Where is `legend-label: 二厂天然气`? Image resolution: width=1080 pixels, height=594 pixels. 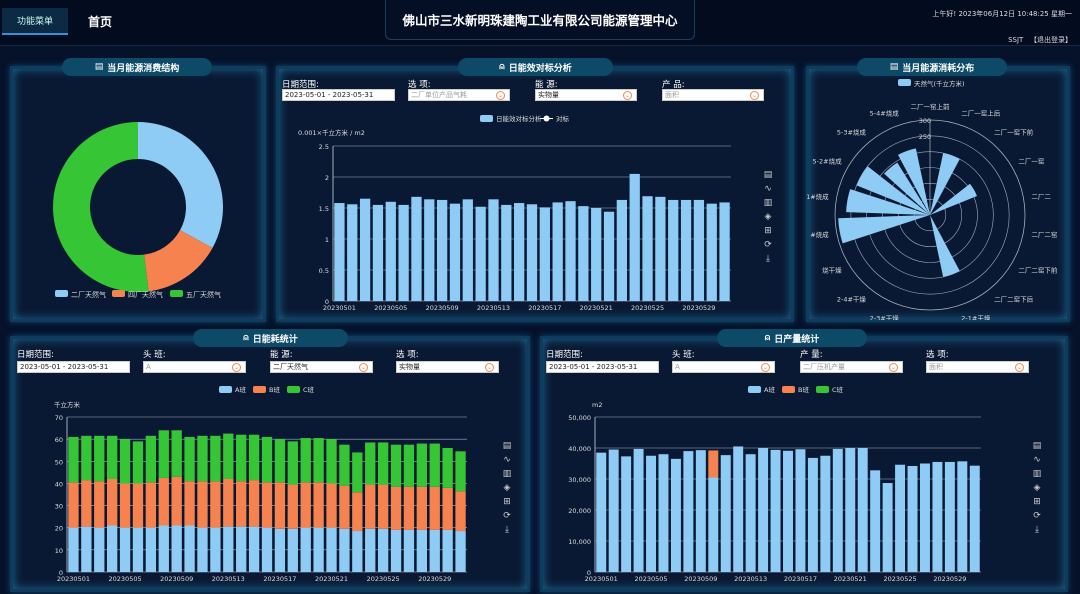
legend-label: 二厂天然气 is located at coordinates (88, 294).